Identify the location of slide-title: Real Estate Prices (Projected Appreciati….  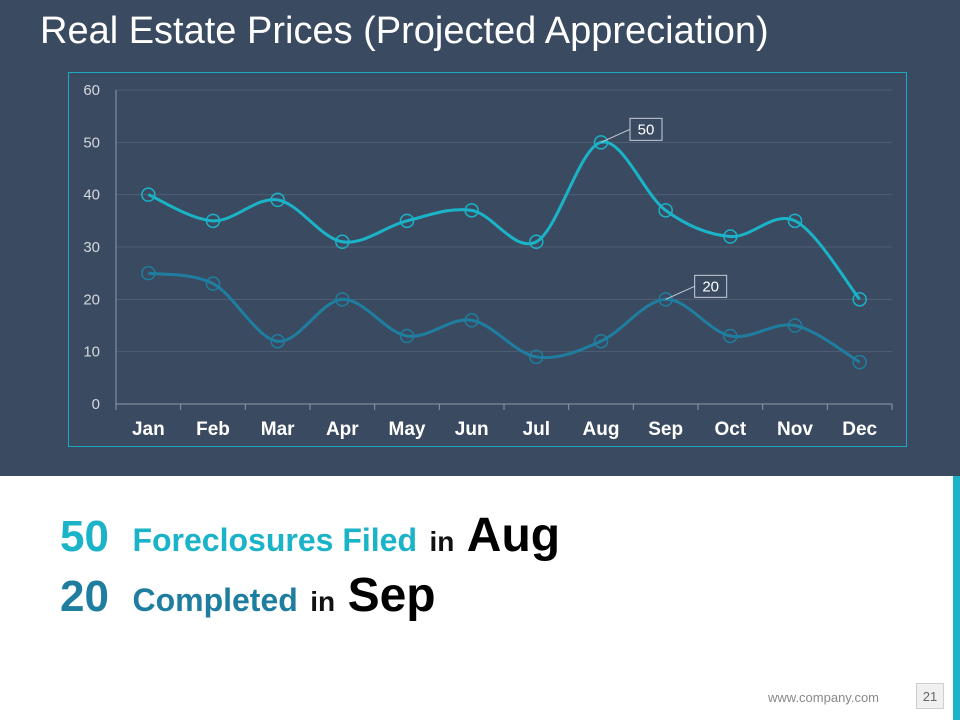
(404, 31).